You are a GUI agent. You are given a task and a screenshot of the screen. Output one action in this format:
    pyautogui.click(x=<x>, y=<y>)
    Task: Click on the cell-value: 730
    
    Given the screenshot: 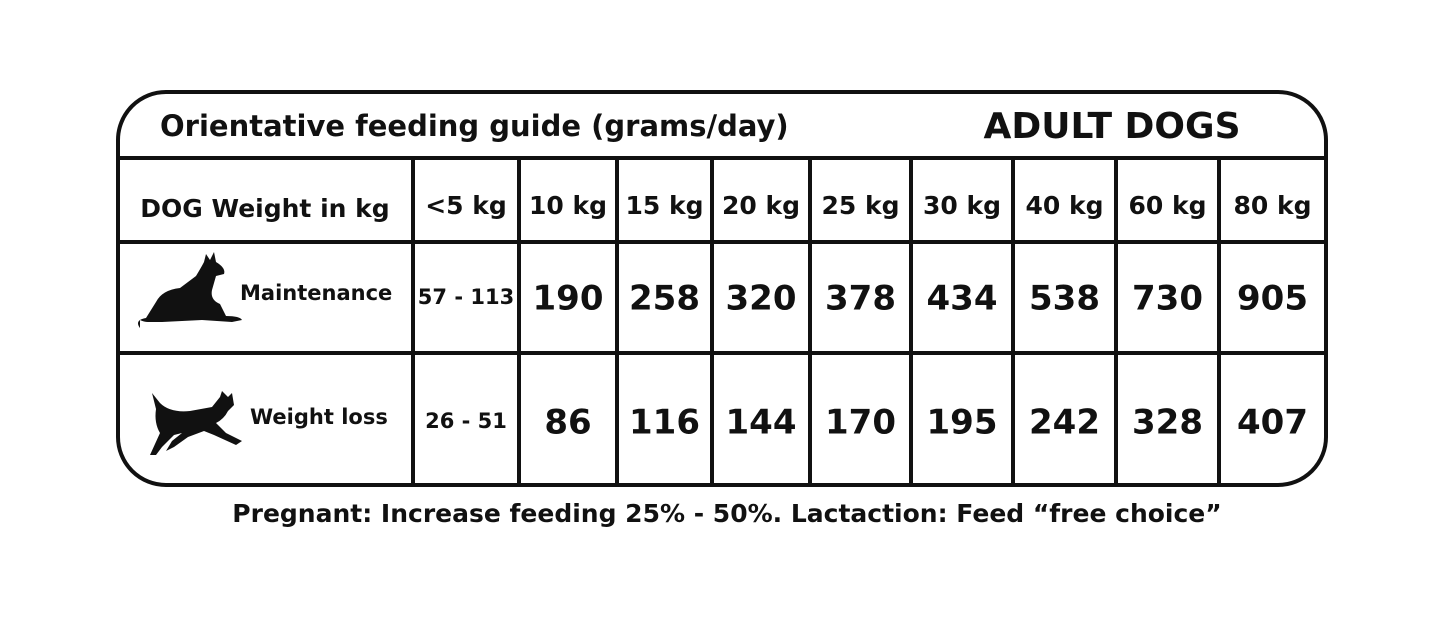 What is the action you would take?
    pyautogui.click(x=1167, y=299)
    